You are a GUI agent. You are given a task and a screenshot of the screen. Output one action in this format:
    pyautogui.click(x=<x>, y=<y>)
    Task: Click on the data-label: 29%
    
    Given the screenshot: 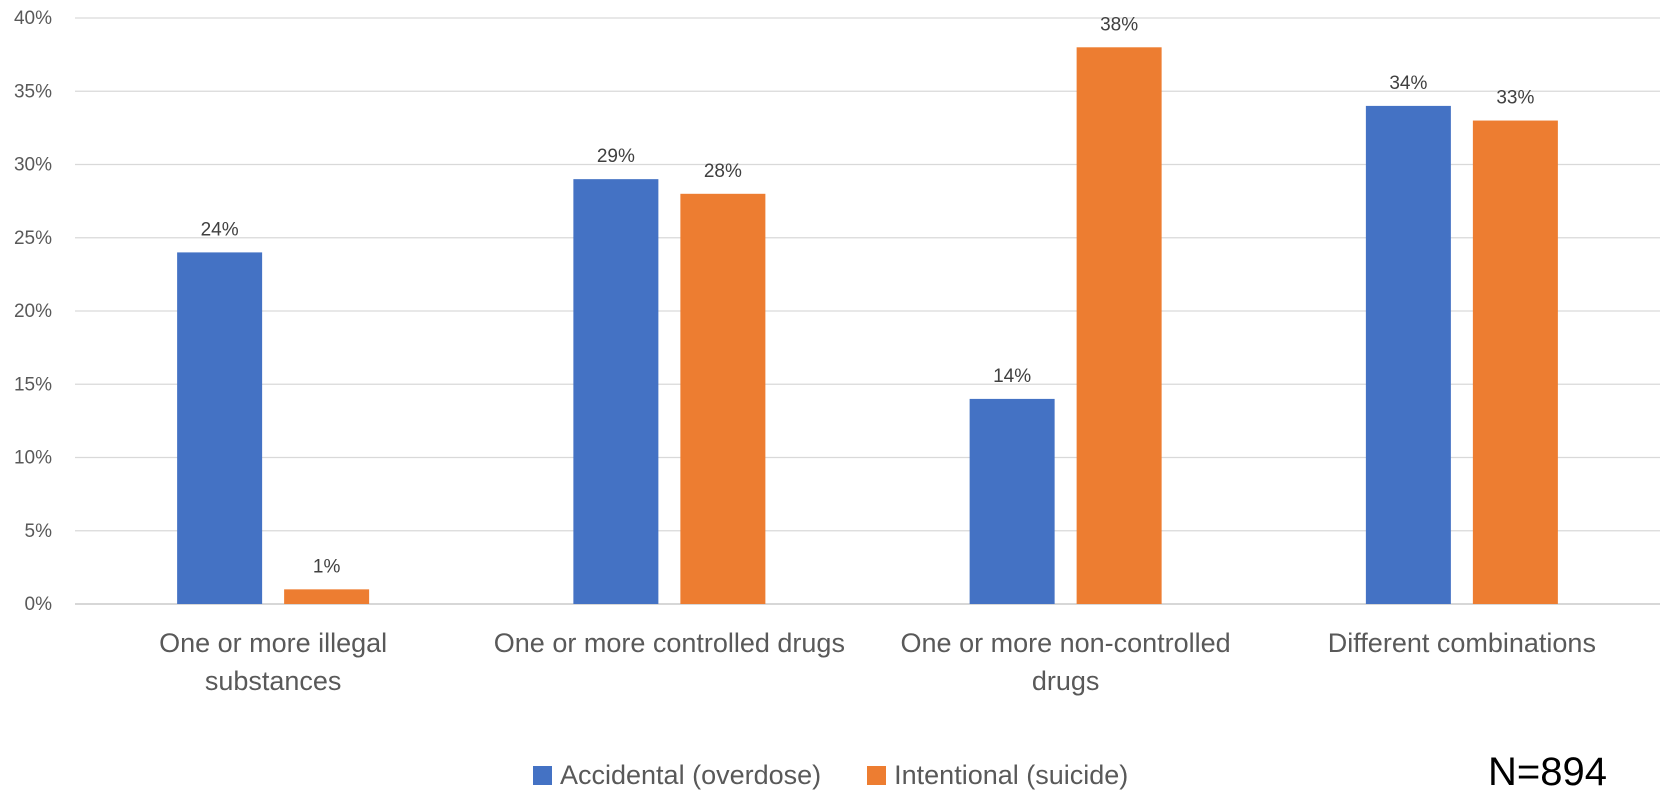 What is the action you would take?
    pyautogui.click(x=616, y=156)
    